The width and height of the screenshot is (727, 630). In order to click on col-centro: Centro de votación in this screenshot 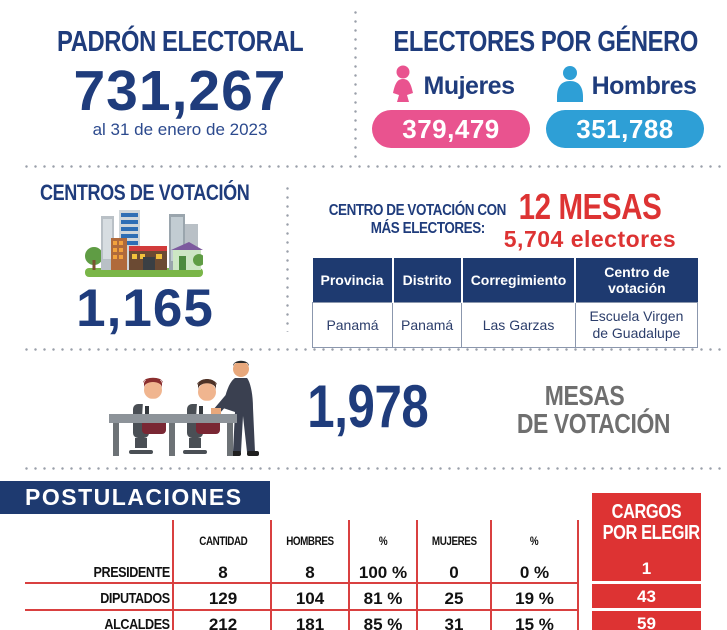, I will do `click(636, 280)`.